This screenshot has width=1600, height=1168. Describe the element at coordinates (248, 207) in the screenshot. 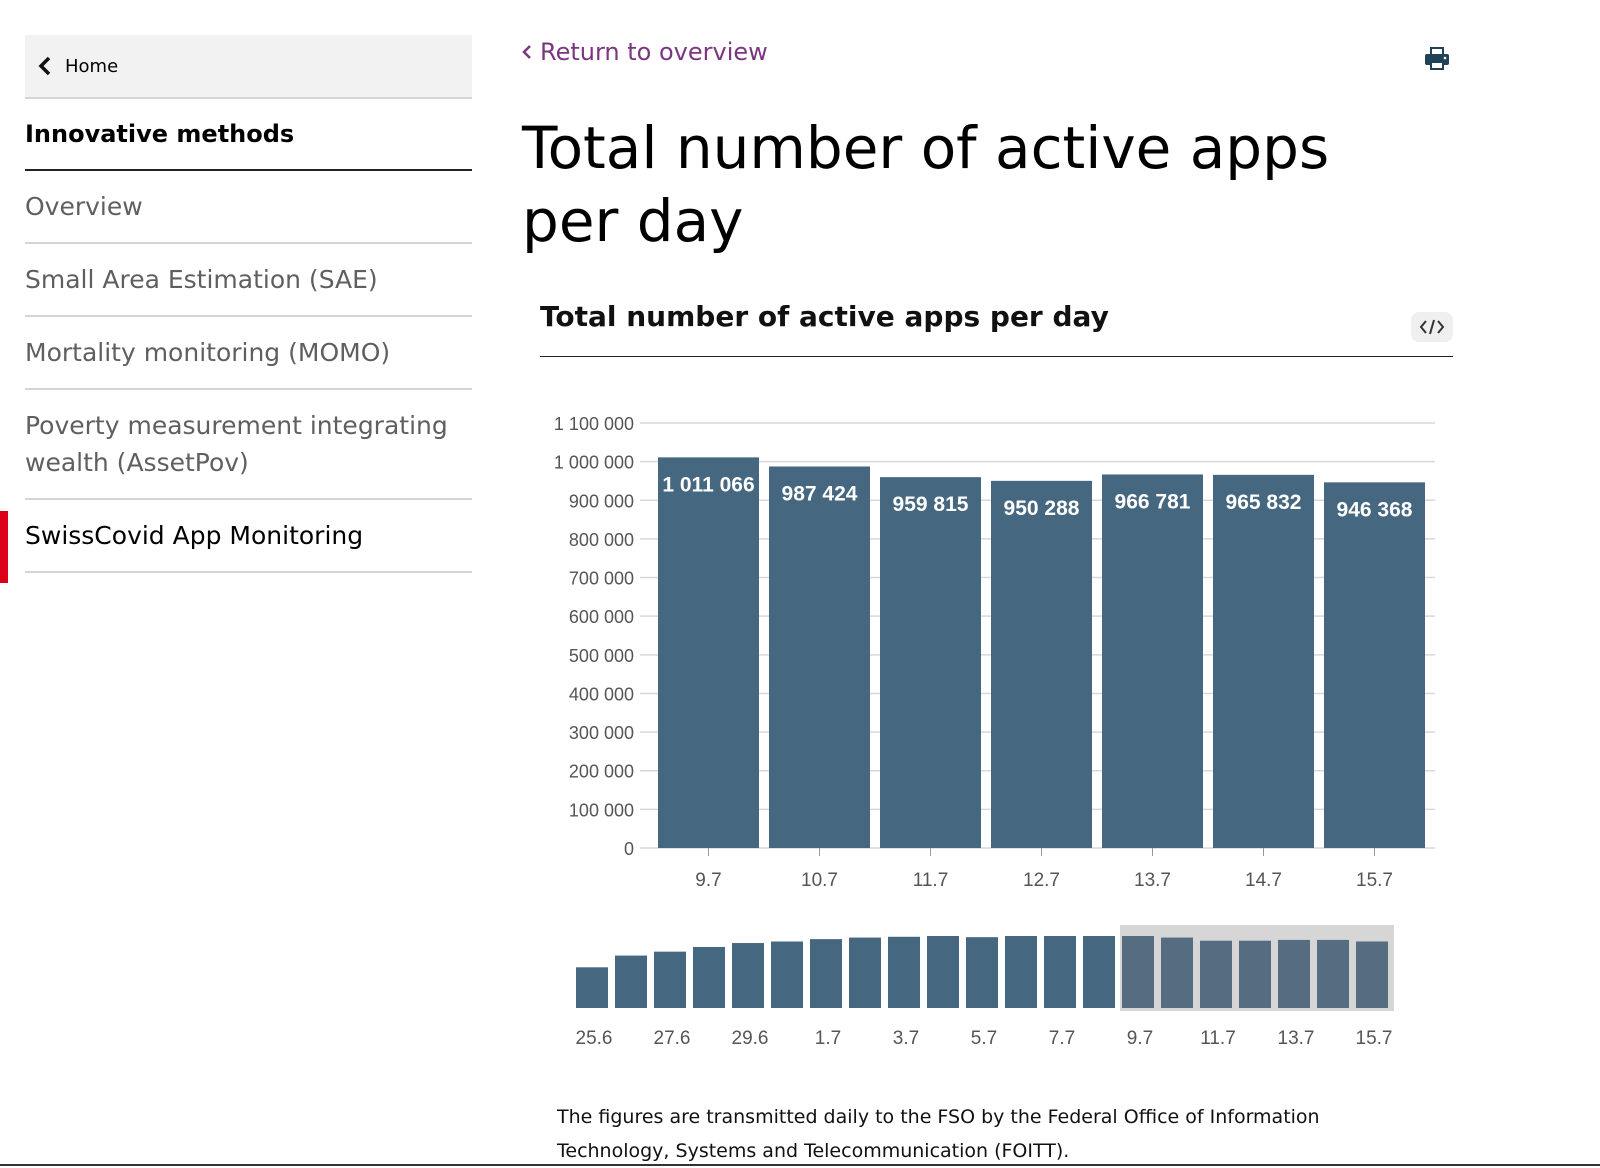

I see `sidebar-item-overview: Overview` at that location.